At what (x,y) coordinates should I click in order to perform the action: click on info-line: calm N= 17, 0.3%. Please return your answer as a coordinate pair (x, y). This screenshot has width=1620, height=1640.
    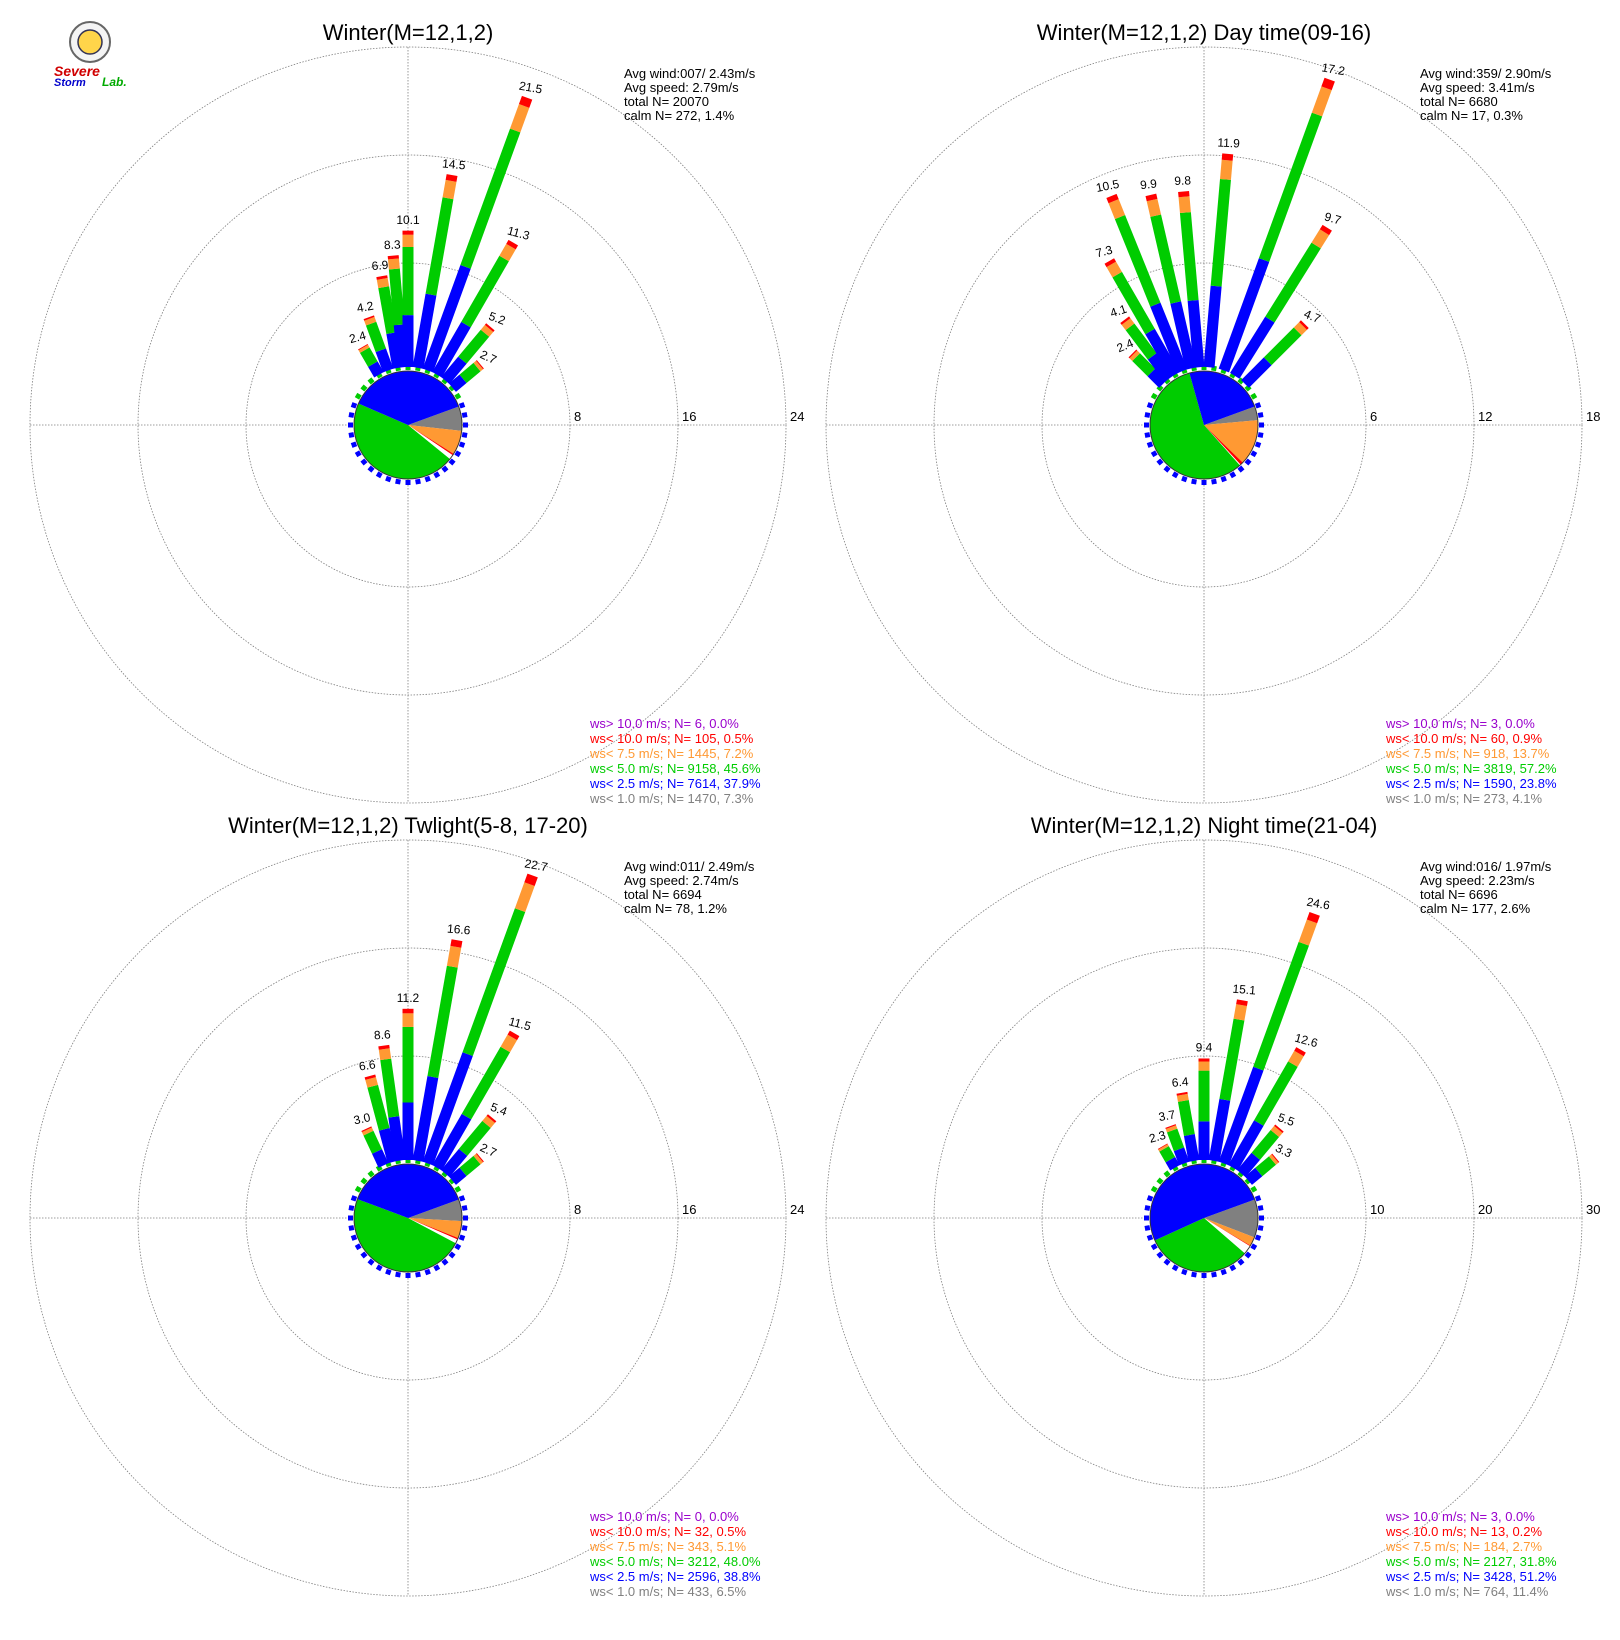
    Looking at the image, I should click on (1471, 115).